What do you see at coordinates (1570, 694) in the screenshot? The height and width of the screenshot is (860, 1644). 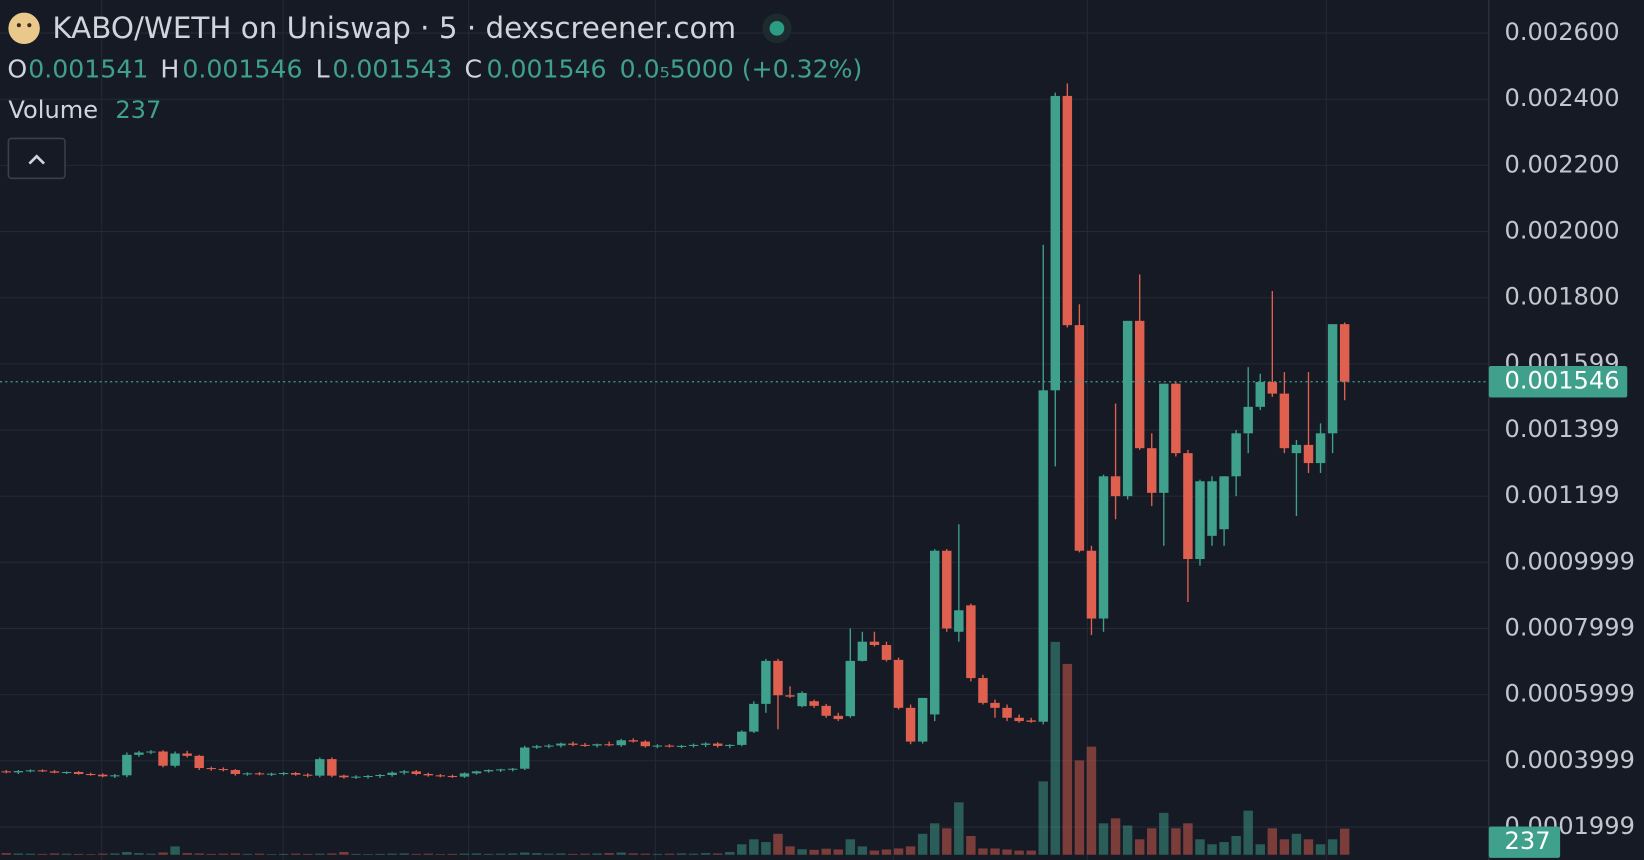 I see `y-tick-label: 0.0005999` at bounding box center [1570, 694].